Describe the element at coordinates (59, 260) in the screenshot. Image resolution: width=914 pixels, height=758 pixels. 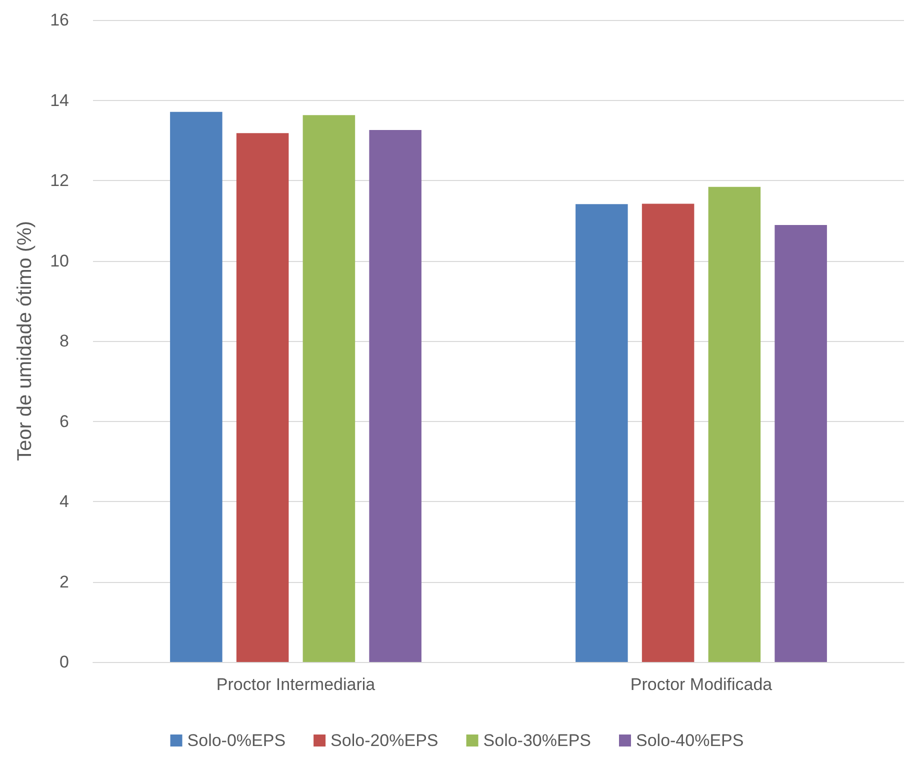
I see `y-tick-label: 10` at that location.